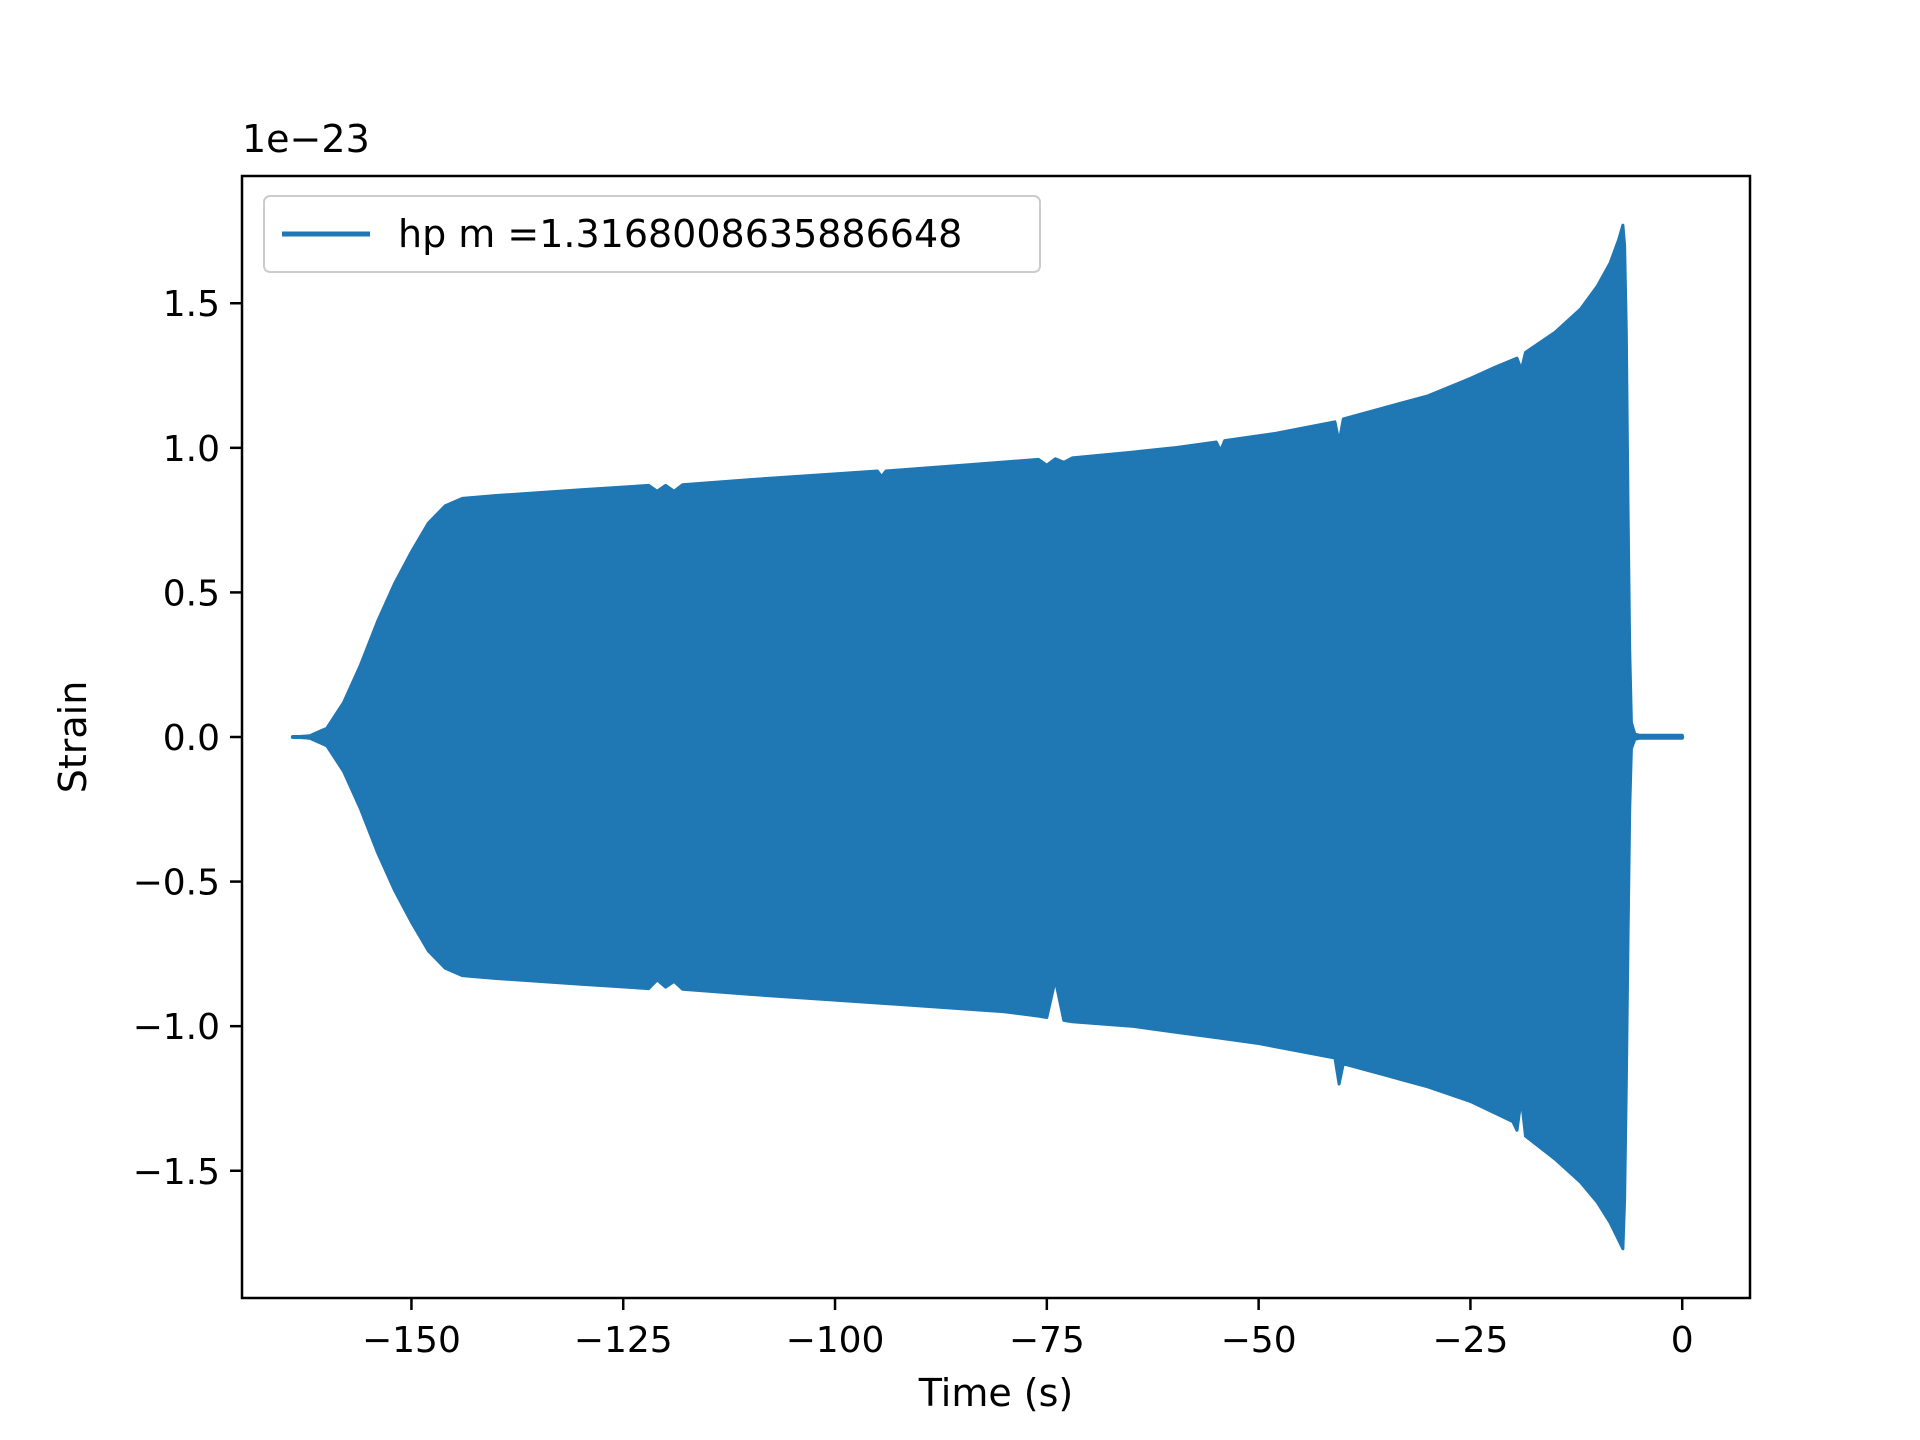 Image resolution: width=1920 pixels, height=1440 pixels. Describe the element at coordinates (411, 1340) in the screenshot. I see `x-tick-label: −150` at that location.